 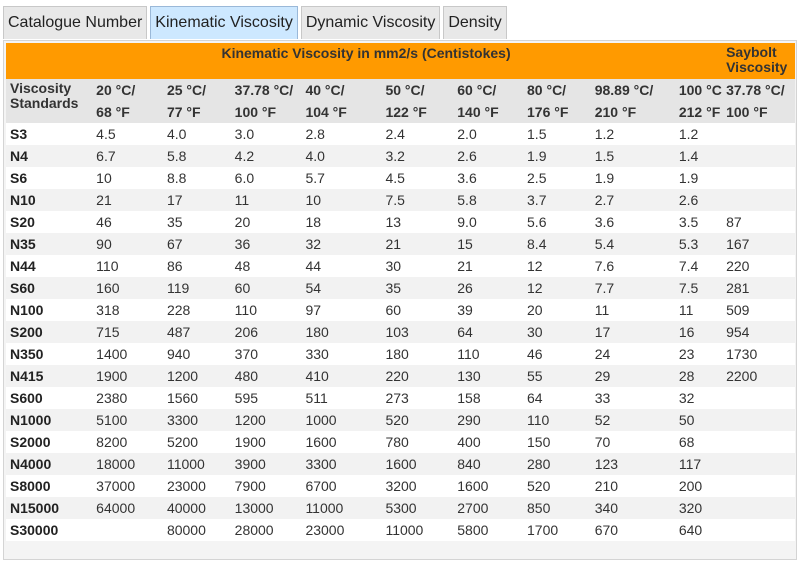 What do you see at coordinates (266, 530) in the screenshot?
I see `viscosity-value-cell: 28000` at bounding box center [266, 530].